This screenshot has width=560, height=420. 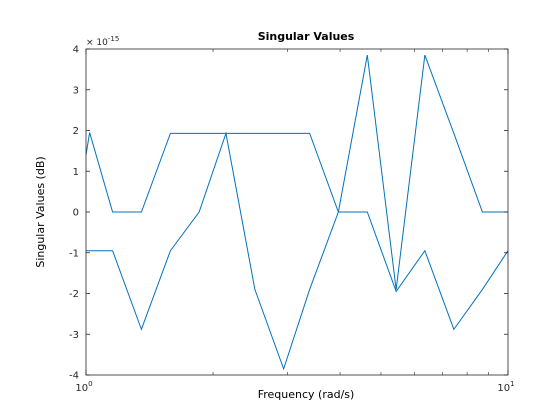 What do you see at coordinates (74, 294) in the screenshot?
I see `y-tick-label: -2` at bounding box center [74, 294].